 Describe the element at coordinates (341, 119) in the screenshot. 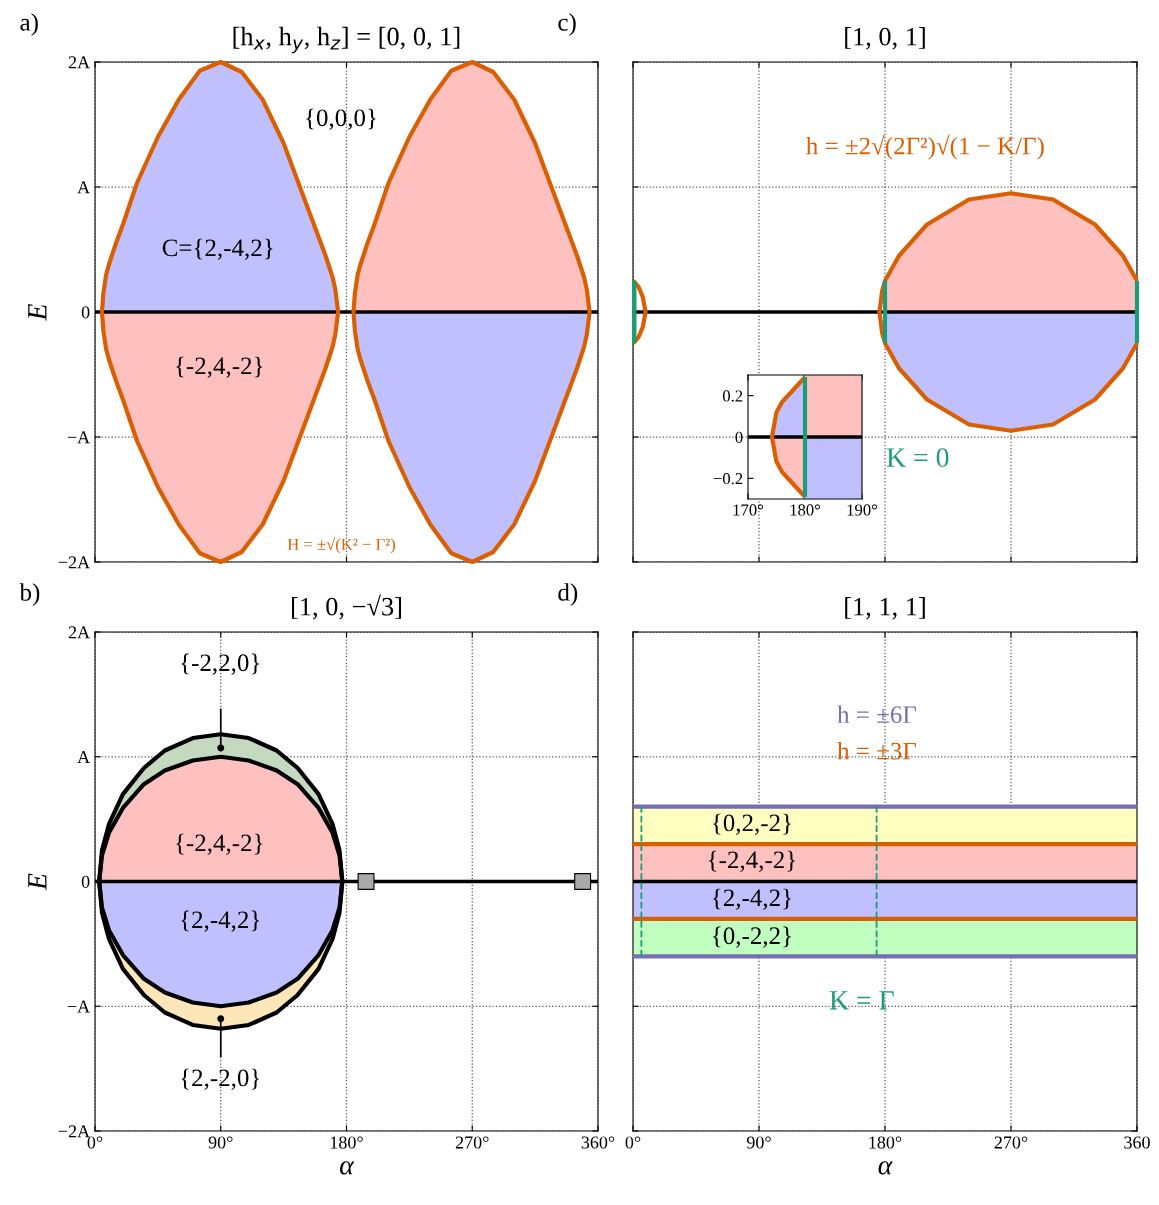

I see `annotation: {0,0,0}` at that location.